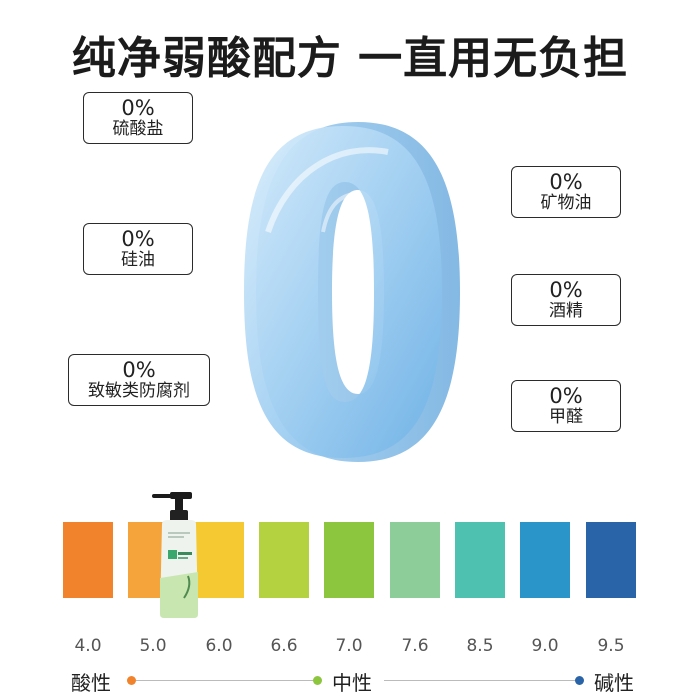 This screenshot has height=700, width=700. Describe the element at coordinates (317, 680) in the screenshot. I see `neutral-dot` at that location.